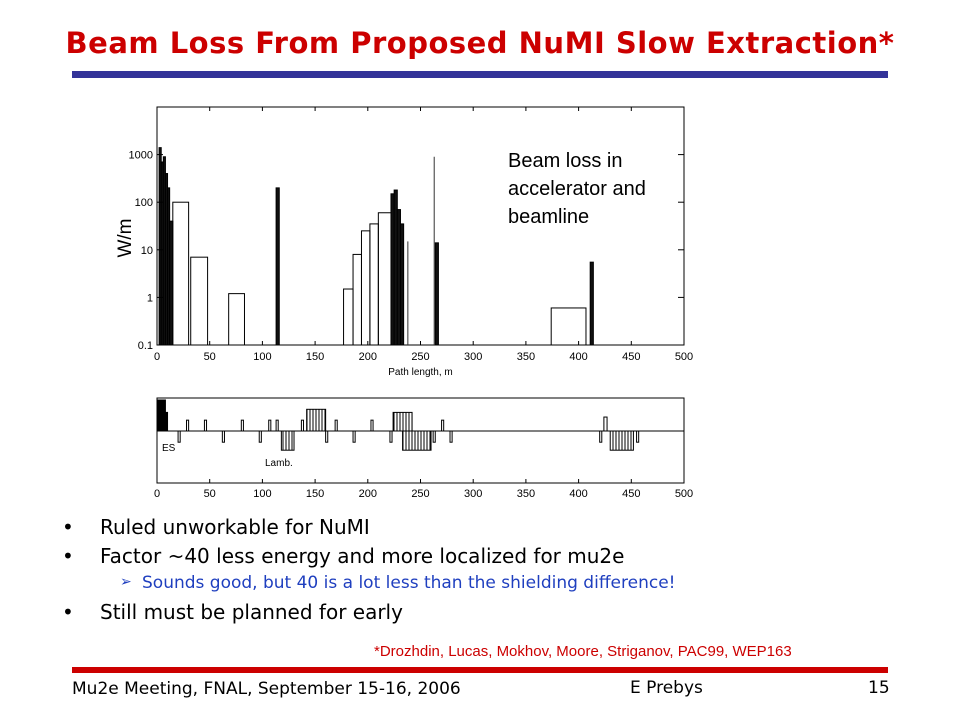 The width and height of the screenshot is (960, 720). Describe the element at coordinates (251, 612) in the screenshot. I see `bullet-text: Still must be planned for early` at that location.